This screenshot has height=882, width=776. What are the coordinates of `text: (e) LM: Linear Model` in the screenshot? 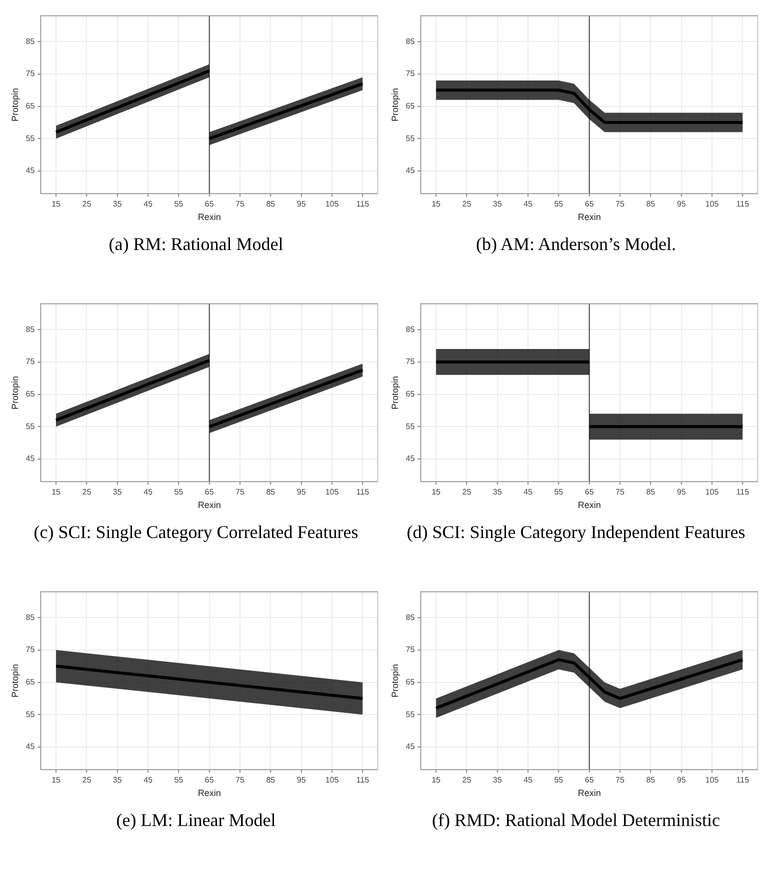 It's located at (196, 820).